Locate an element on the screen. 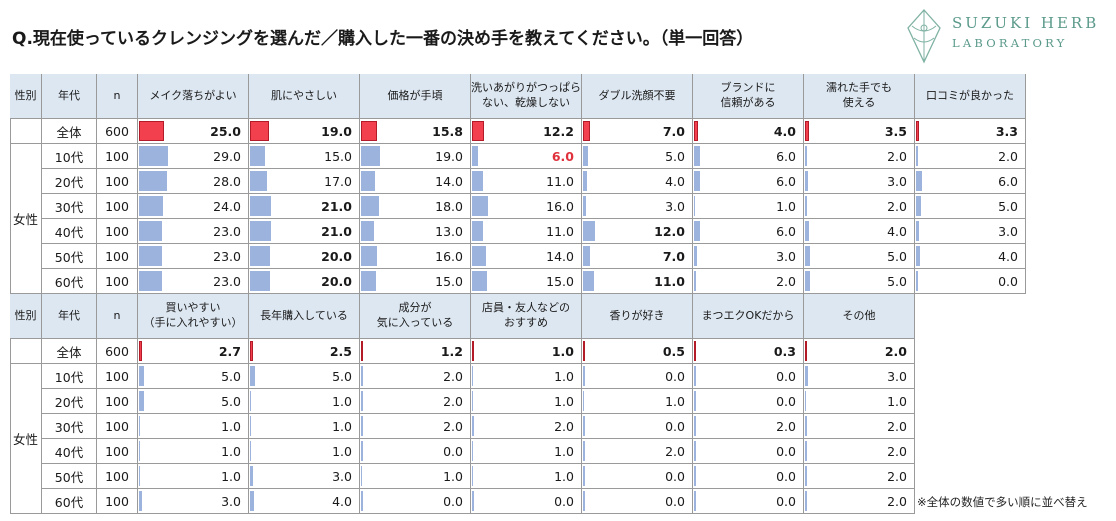  data-cell: 2.5 is located at coordinates (304, 351).